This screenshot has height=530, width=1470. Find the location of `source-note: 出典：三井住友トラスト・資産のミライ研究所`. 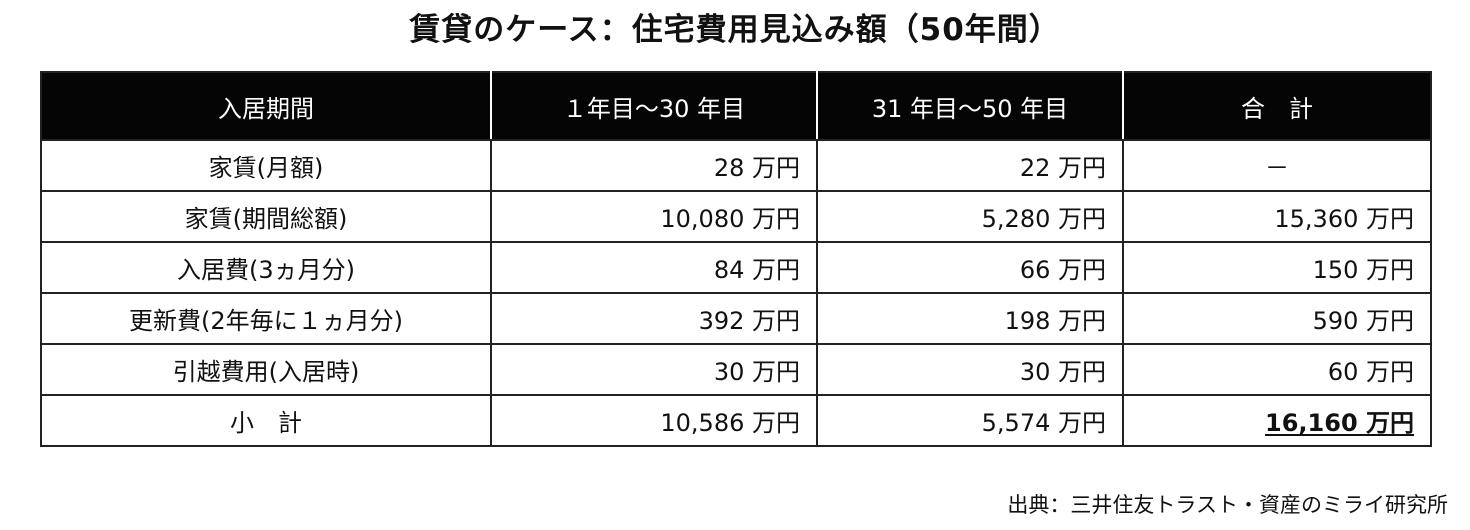

source-note: 出典：三井住友トラスト・資産のミライ研究所 is located at coordinates (1227, 505).